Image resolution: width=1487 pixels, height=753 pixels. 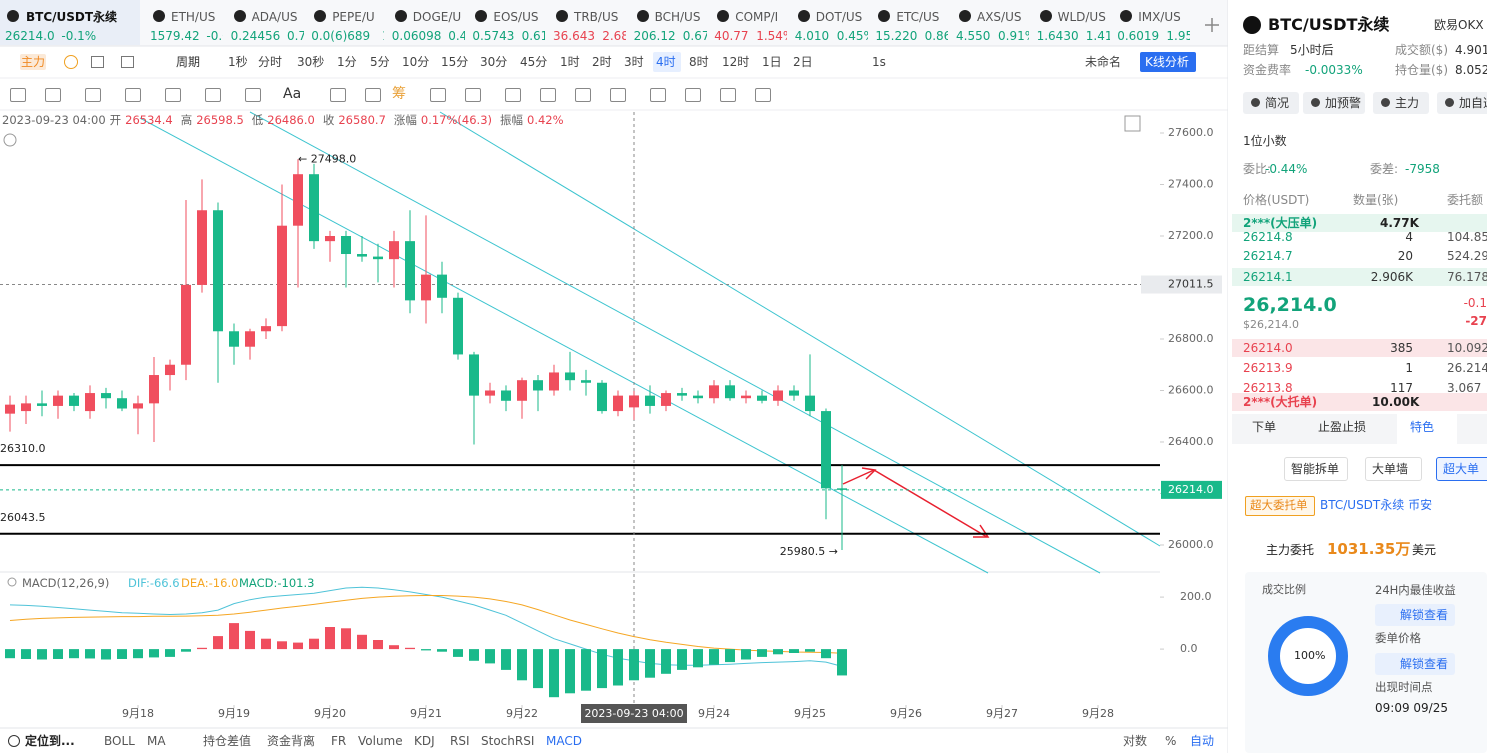 What do you see at coordinates (839, 17) in the screenshot?
I see `ticker-symbol: DOT/US` at bounding box center [839, 17].